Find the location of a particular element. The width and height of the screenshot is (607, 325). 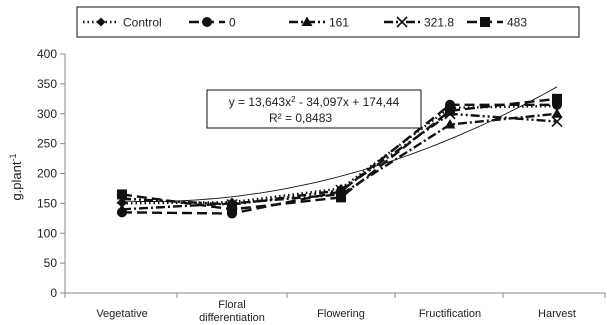

y-tick-label: 250 is located at coordinates (47, 144).